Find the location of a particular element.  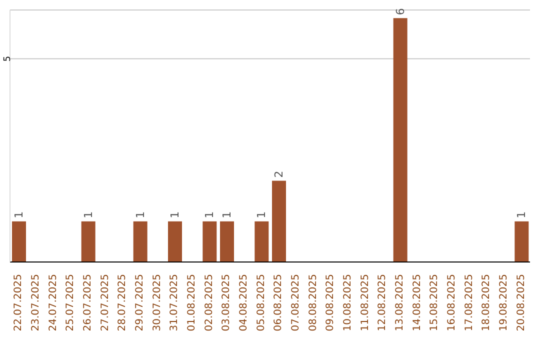

x-tick-label: 31.07.2025 is located at coordinates (174, 303).